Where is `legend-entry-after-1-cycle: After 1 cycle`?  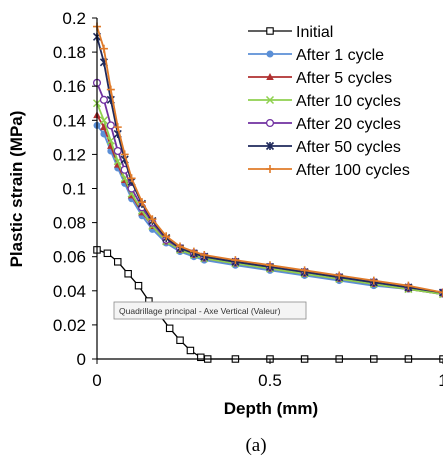
legend-entry-after-1-cycle: After 1 cycle is located at coordinates (316, 55).